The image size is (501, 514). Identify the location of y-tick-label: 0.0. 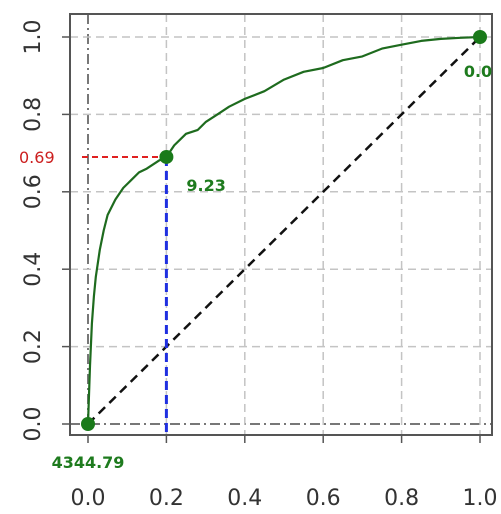
(33, 424).